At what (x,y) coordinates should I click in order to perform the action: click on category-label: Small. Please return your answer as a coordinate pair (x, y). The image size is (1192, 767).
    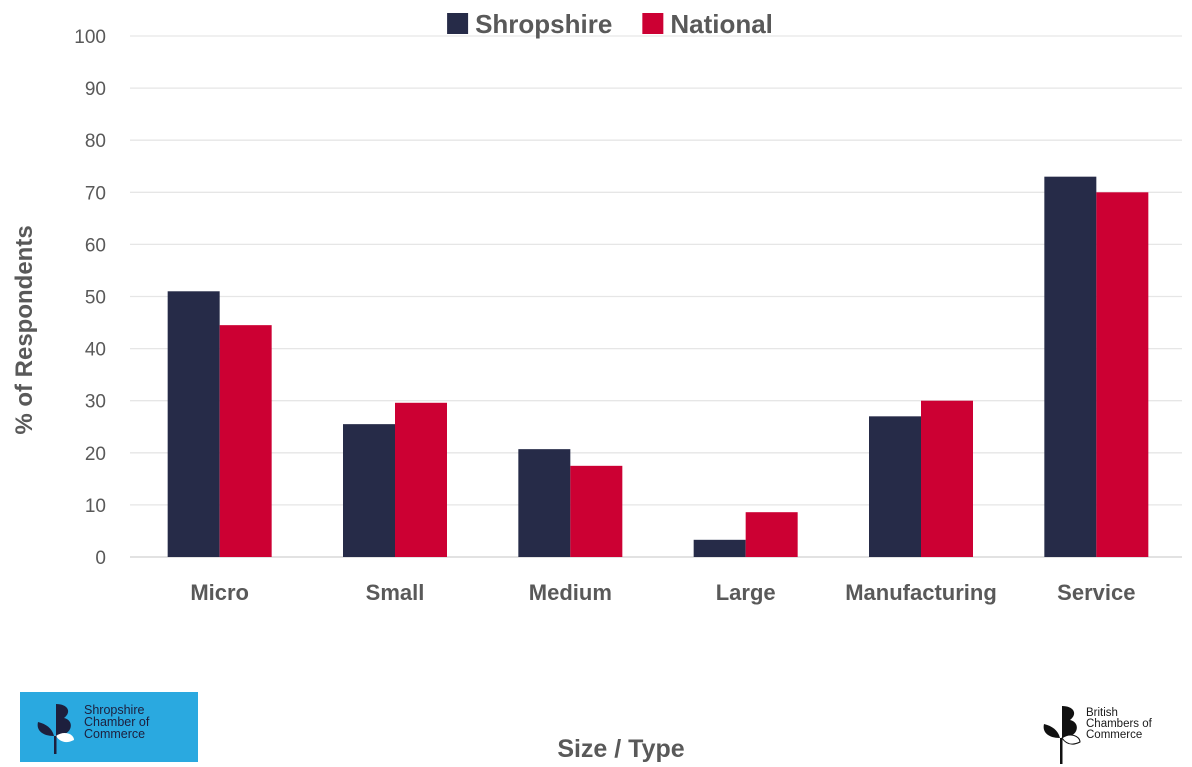
    Looking at the image, I should click on (395, 592).